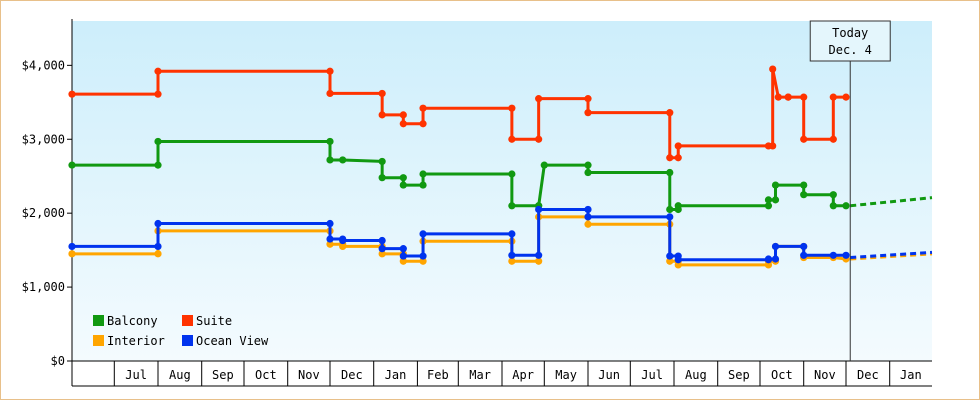 The width and height of the screenshot is (980, 404). What do you see at coordinates (43, 287) in the screenshot?
I see `y-tick-label: $1,000` at bounding box center [43, 287].